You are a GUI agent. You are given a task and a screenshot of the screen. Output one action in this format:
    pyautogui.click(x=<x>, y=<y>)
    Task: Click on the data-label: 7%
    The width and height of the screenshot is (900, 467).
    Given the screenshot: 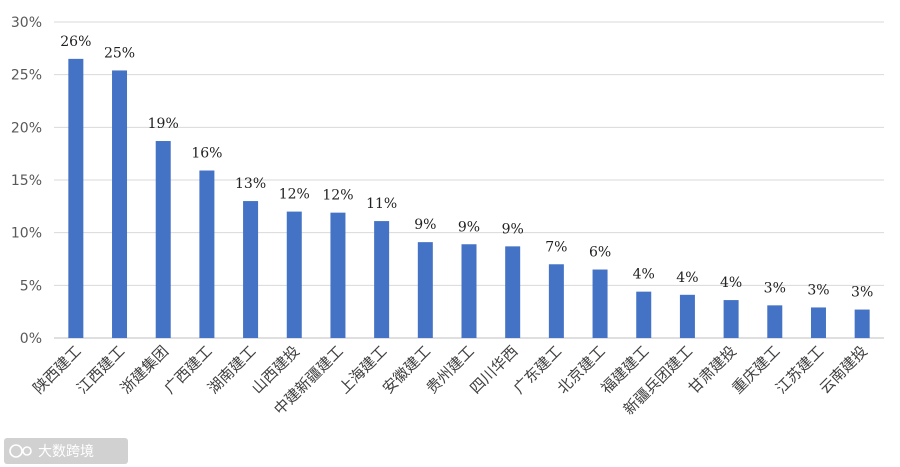 What is the action you would take?
    pyautogui.click(x=556, y=247)
    